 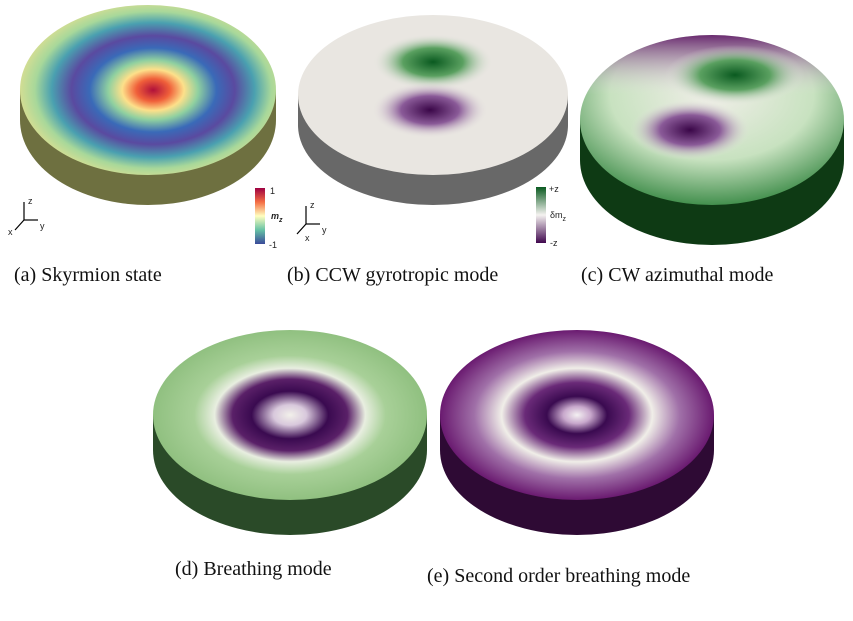 I want to click on caption: (c) CW azimuthal mode, so click(x=677, y=275).